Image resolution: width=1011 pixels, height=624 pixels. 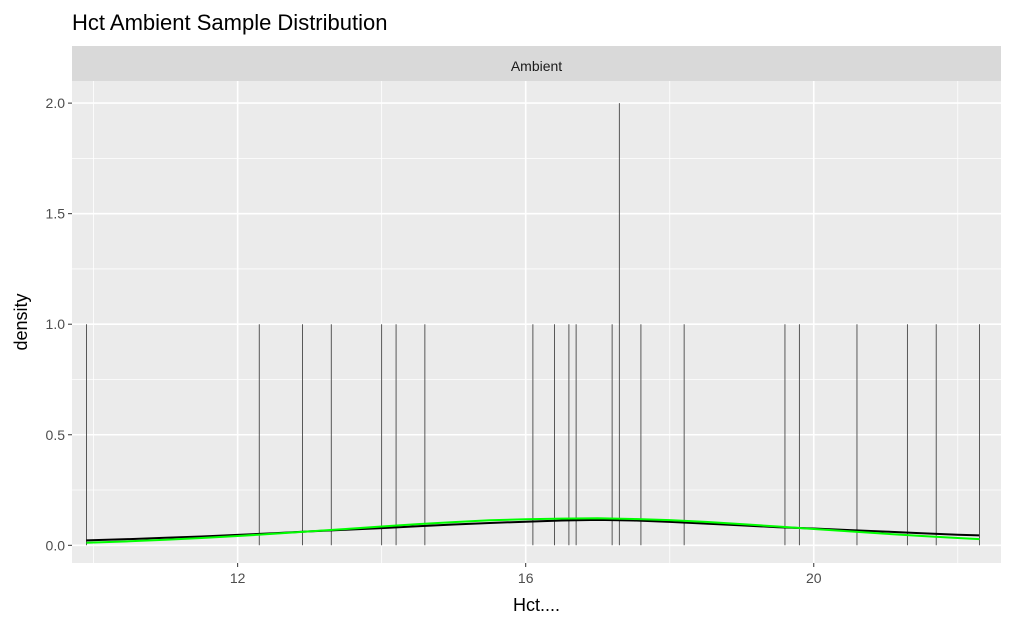 I want to click on facet-label: Ambient, so click(x=536, y=66).